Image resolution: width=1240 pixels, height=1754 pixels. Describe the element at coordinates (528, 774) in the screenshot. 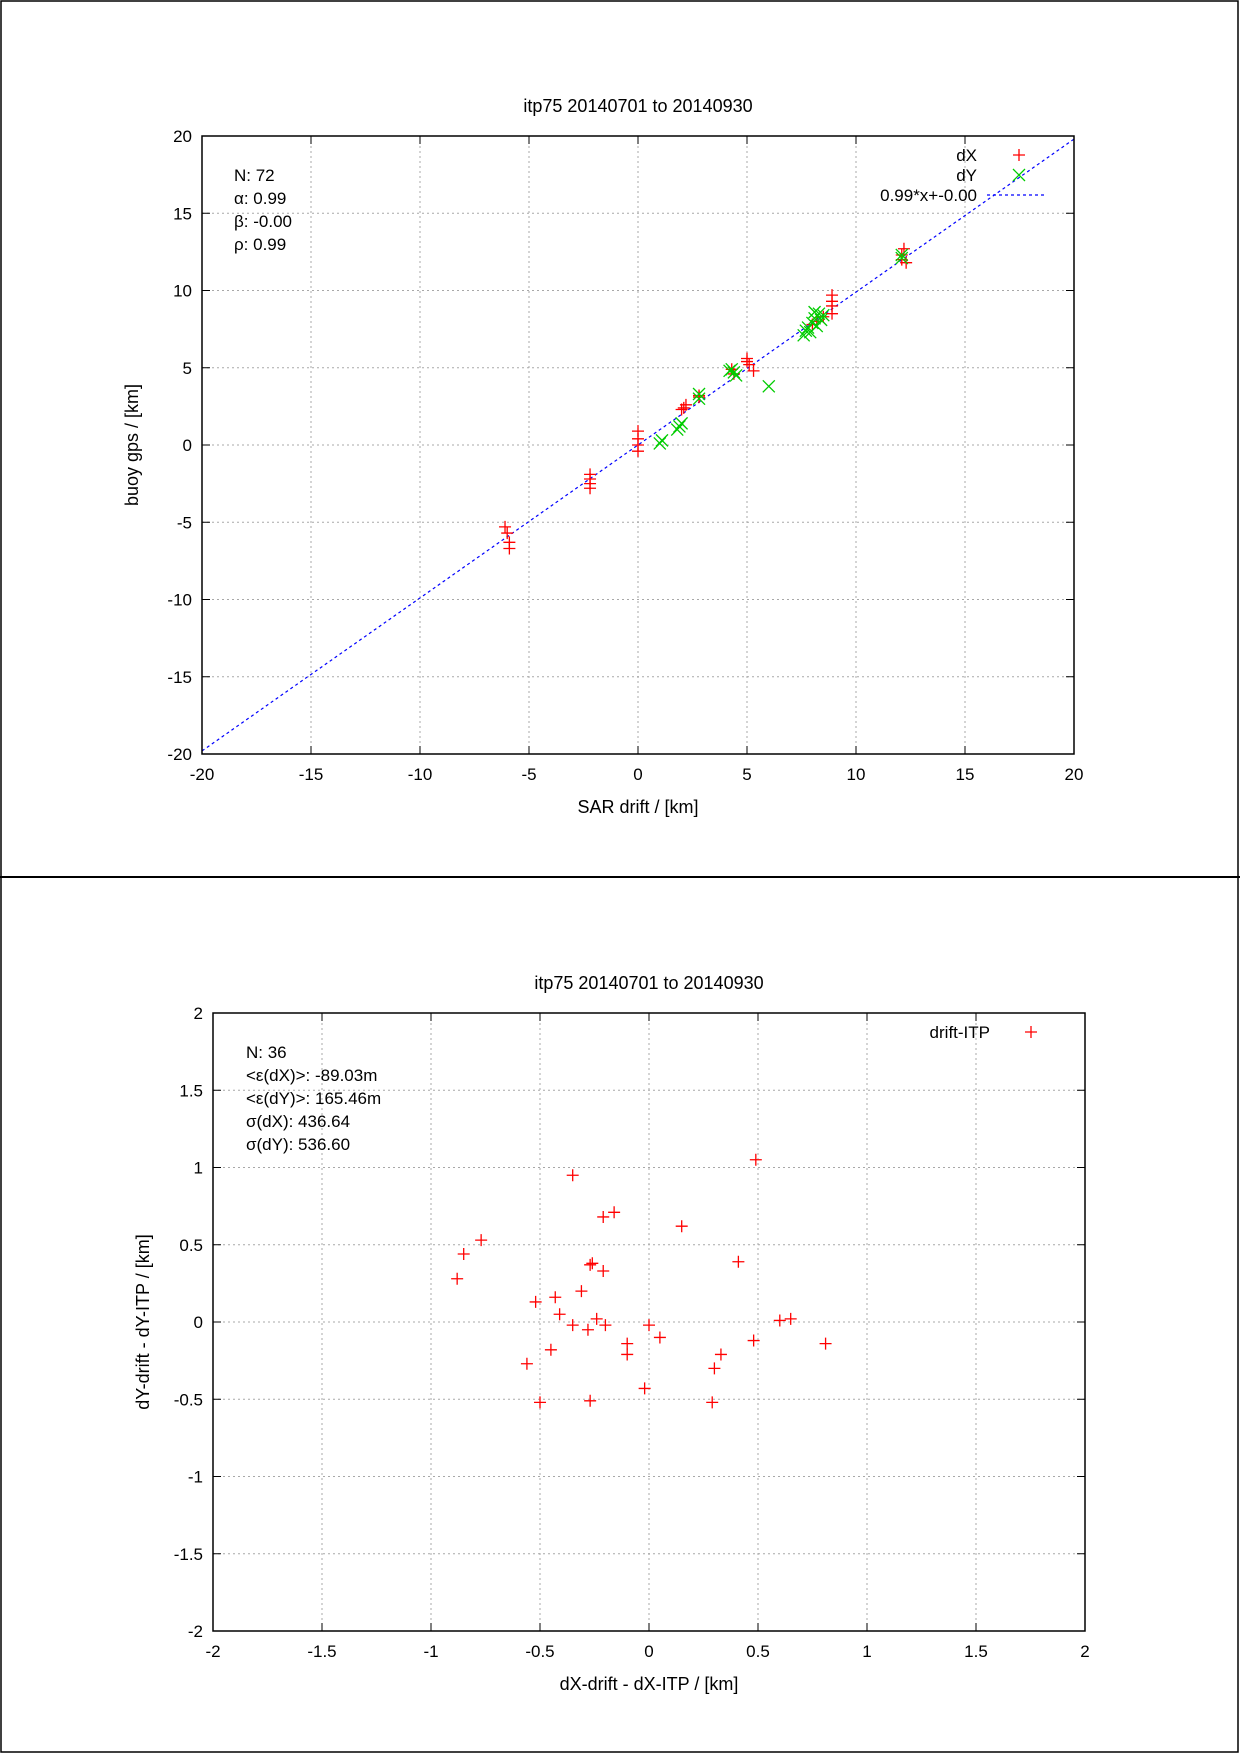

I see `x-tick-label: -5` at that location.